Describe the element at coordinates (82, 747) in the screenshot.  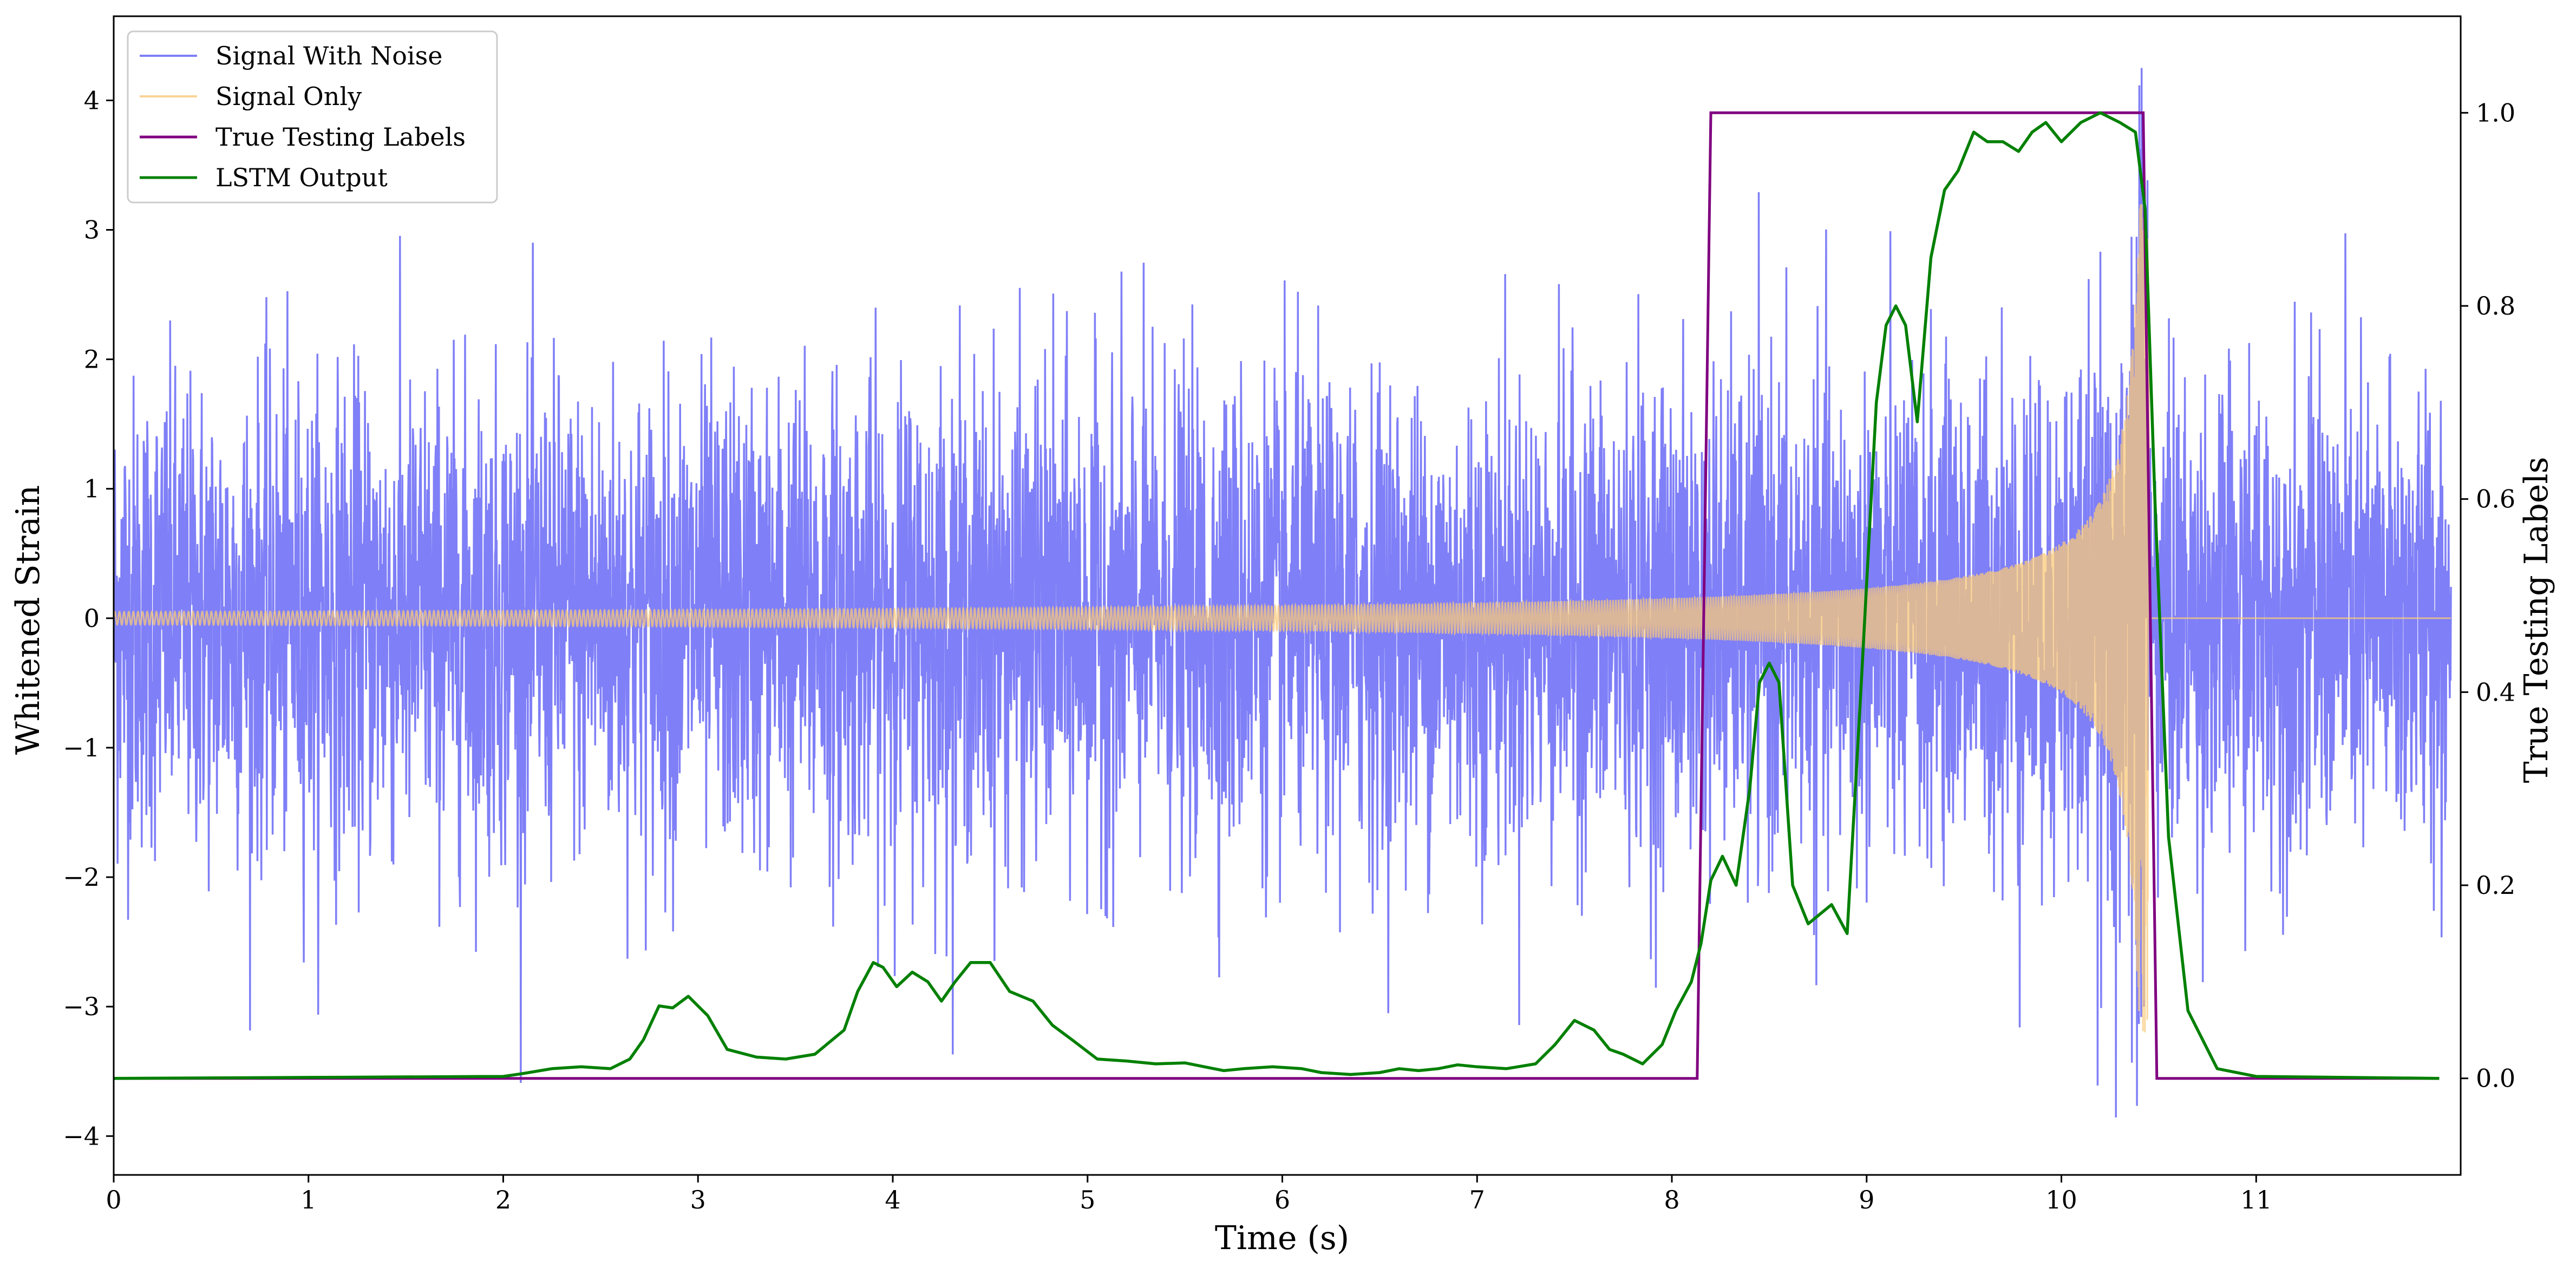
I see `y-left-tick-label: −1` at that location.